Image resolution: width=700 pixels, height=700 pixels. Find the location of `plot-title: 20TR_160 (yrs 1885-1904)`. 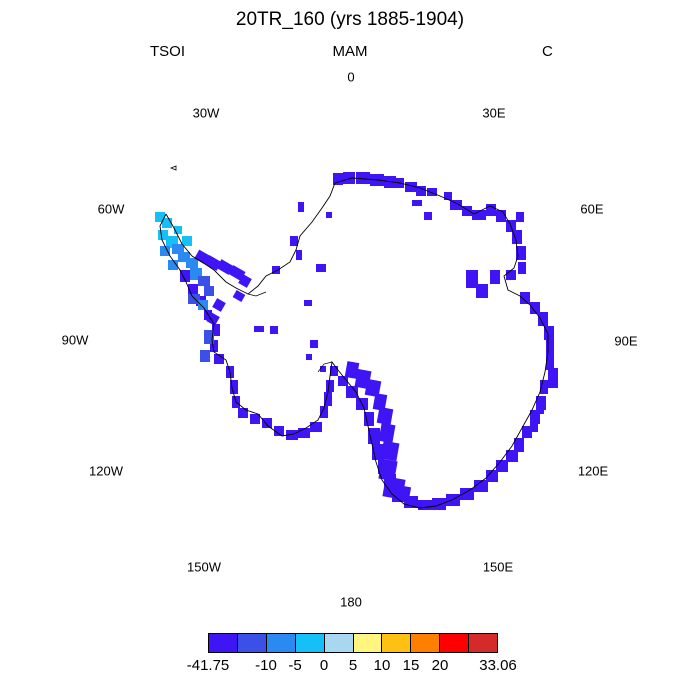

plot-title: 20TR_160 (yrs 1885-1904) is located at coordinates (350, 19).